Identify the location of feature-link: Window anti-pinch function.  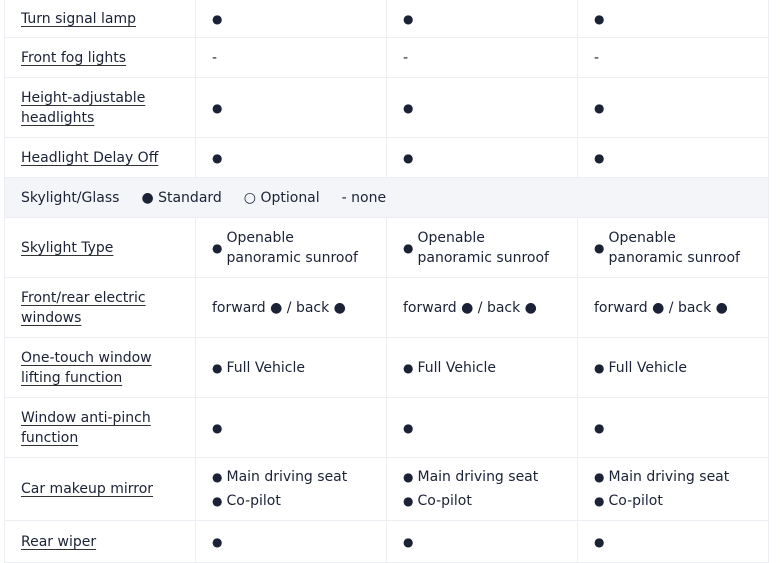
(86, 427).